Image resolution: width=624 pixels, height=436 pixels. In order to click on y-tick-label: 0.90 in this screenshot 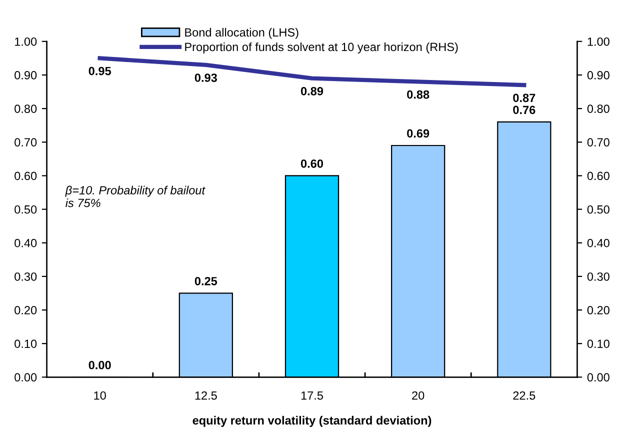, I will do `click(25, 75)`.